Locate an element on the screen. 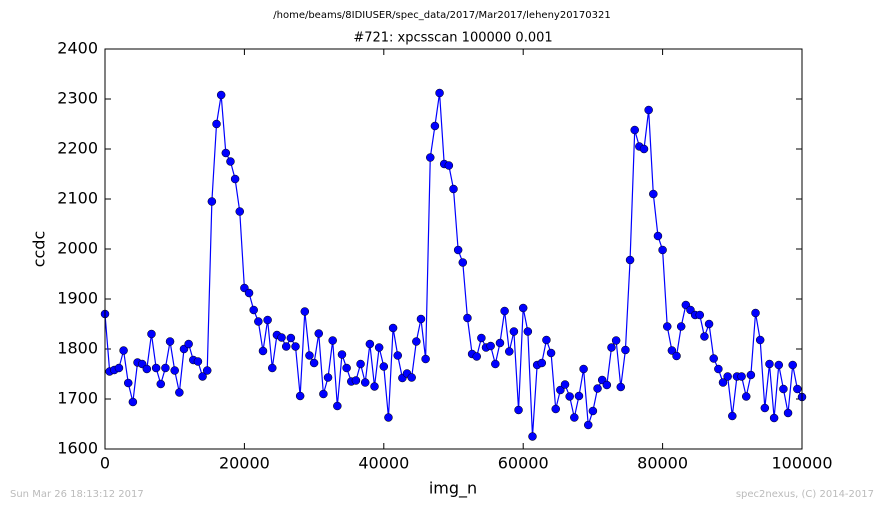 The width and height of the screenshot is (884, 509). y-tick-label: 2100 is located at coordinates (77, 198).